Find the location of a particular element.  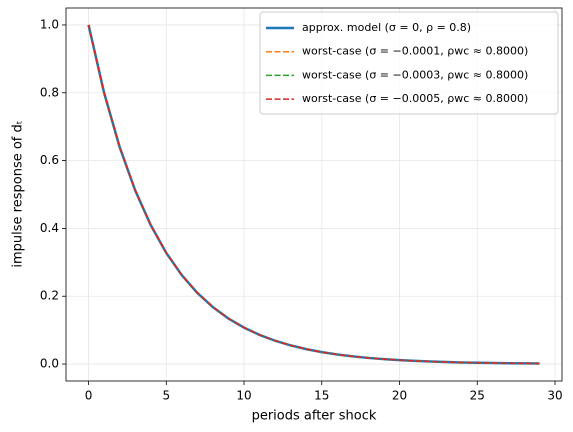

x-tick-label: 5 is located at coordinates (166, 396).